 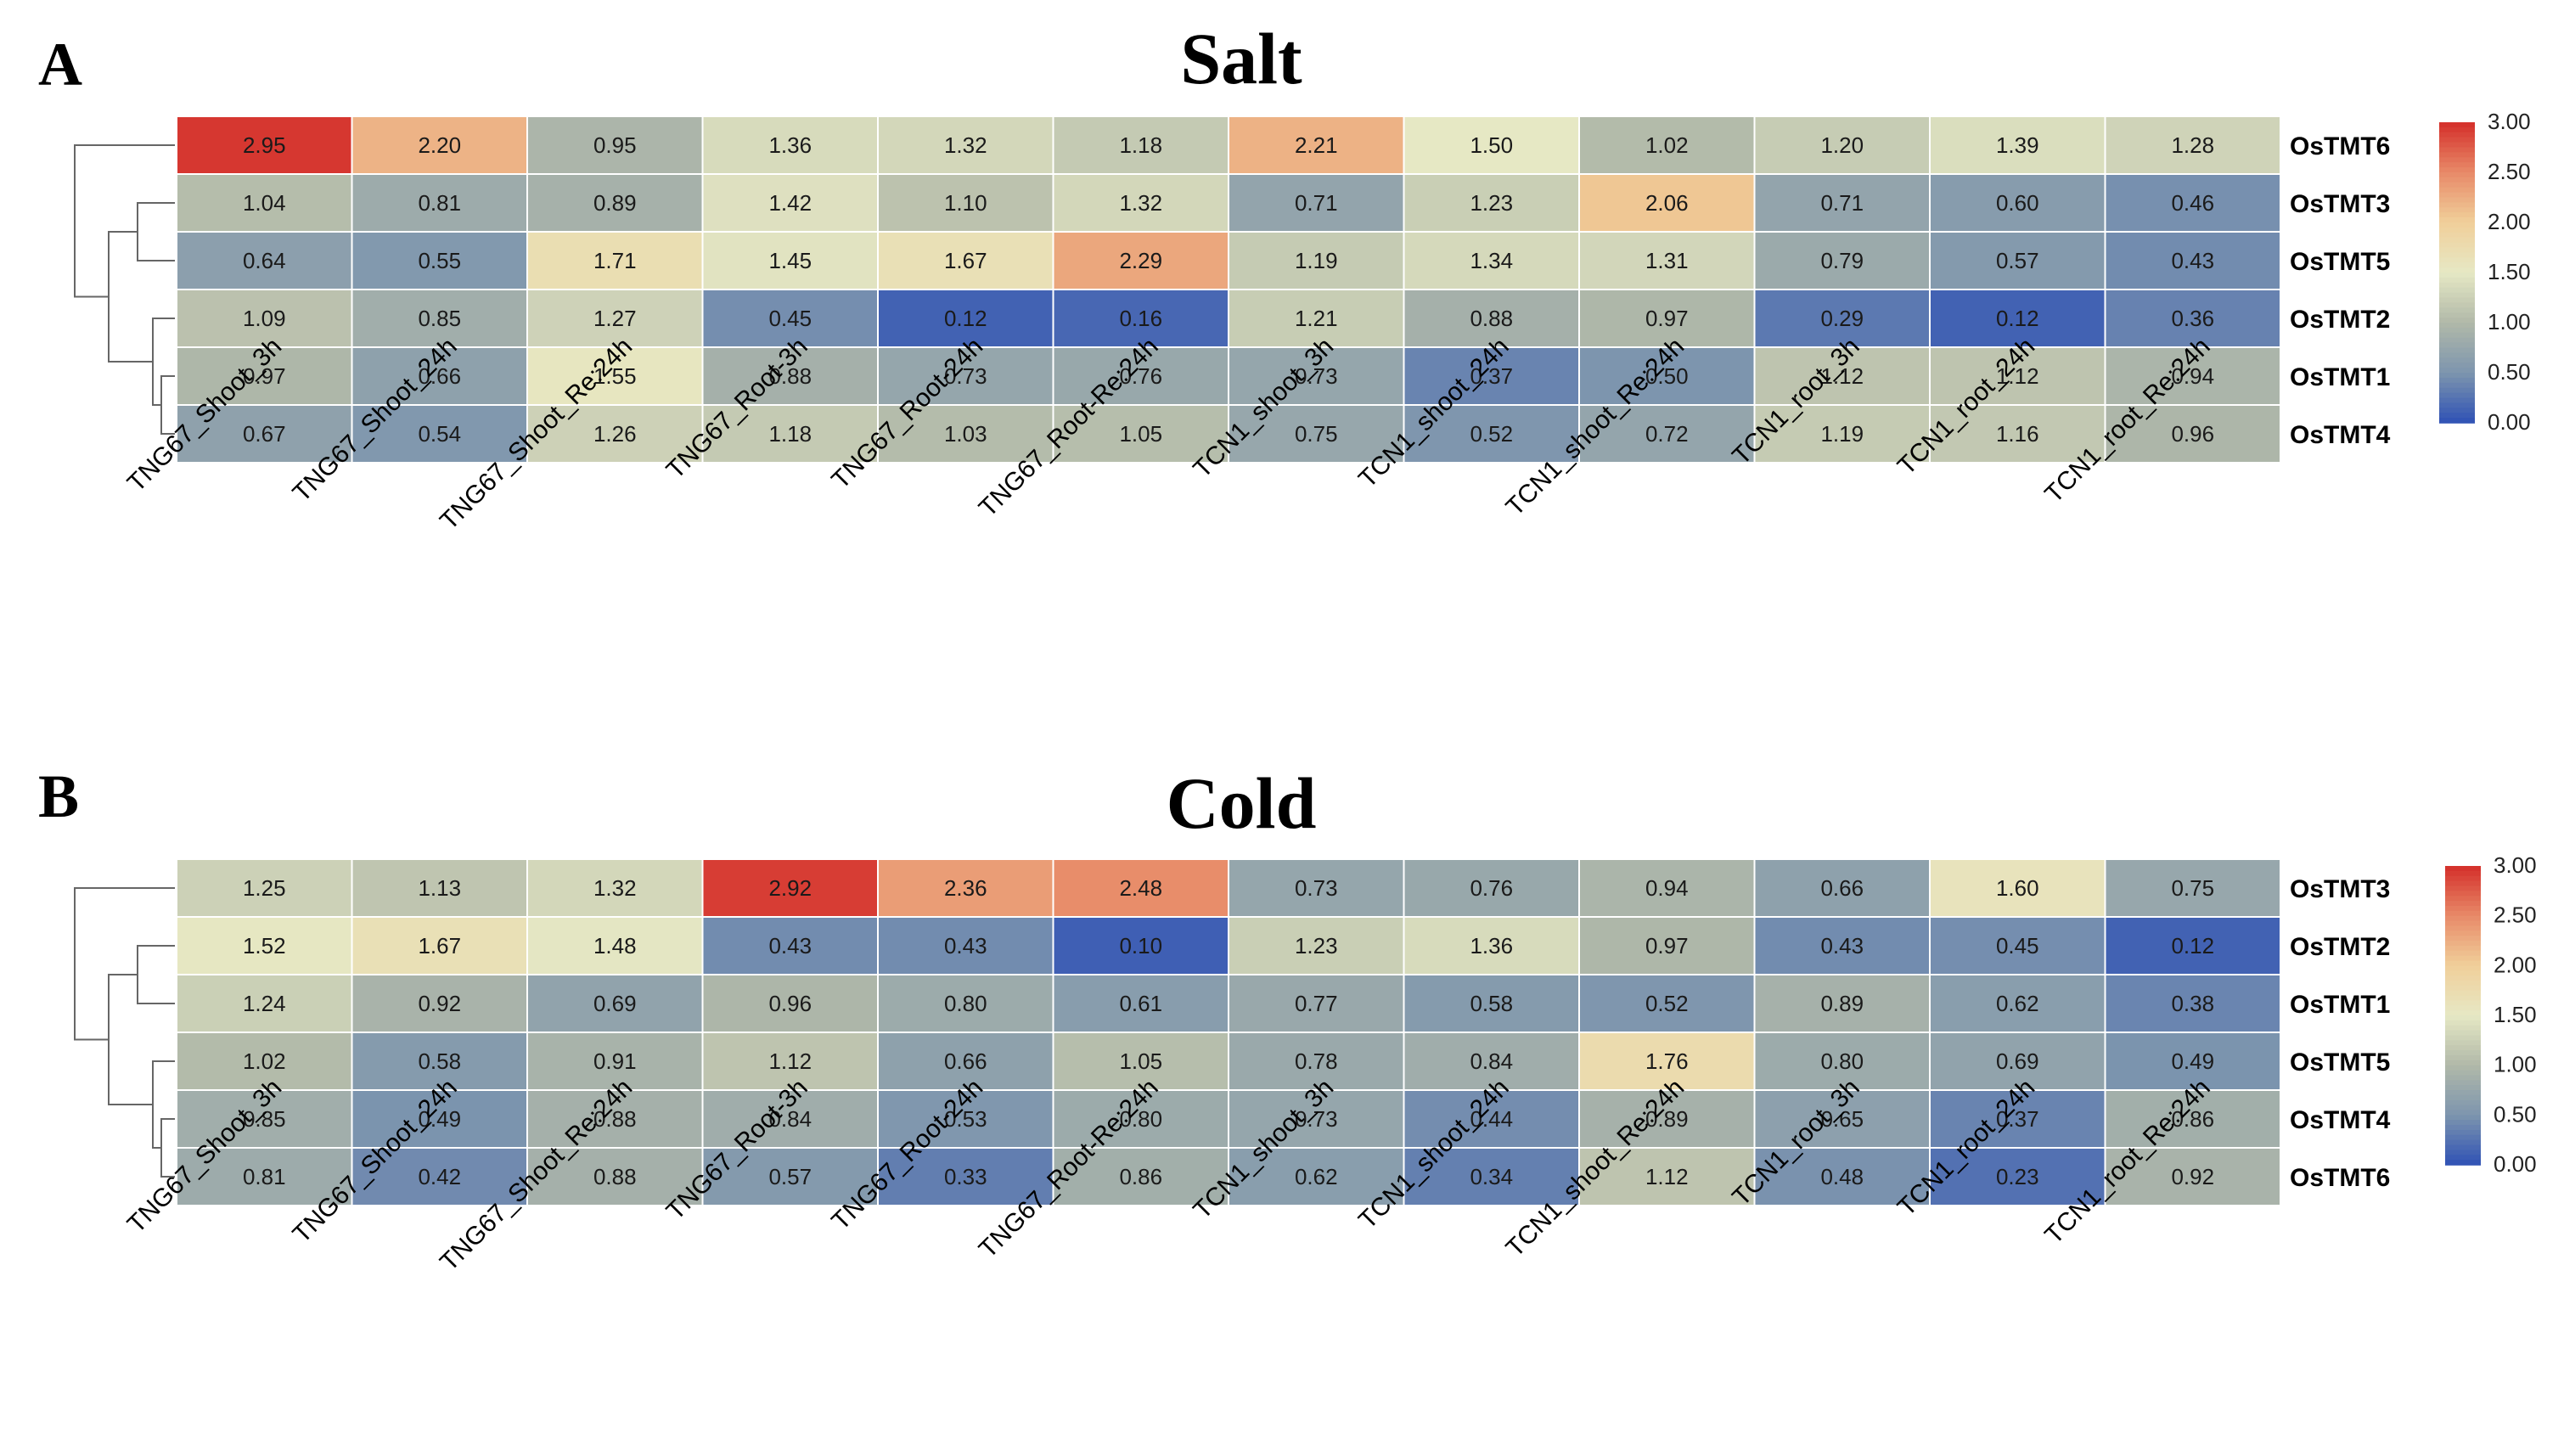 What do you see at coordinates (2516, 1114) in the screenshot?
I see `legend-tick-label: 0.50` at bounding box center [2516, 1114].